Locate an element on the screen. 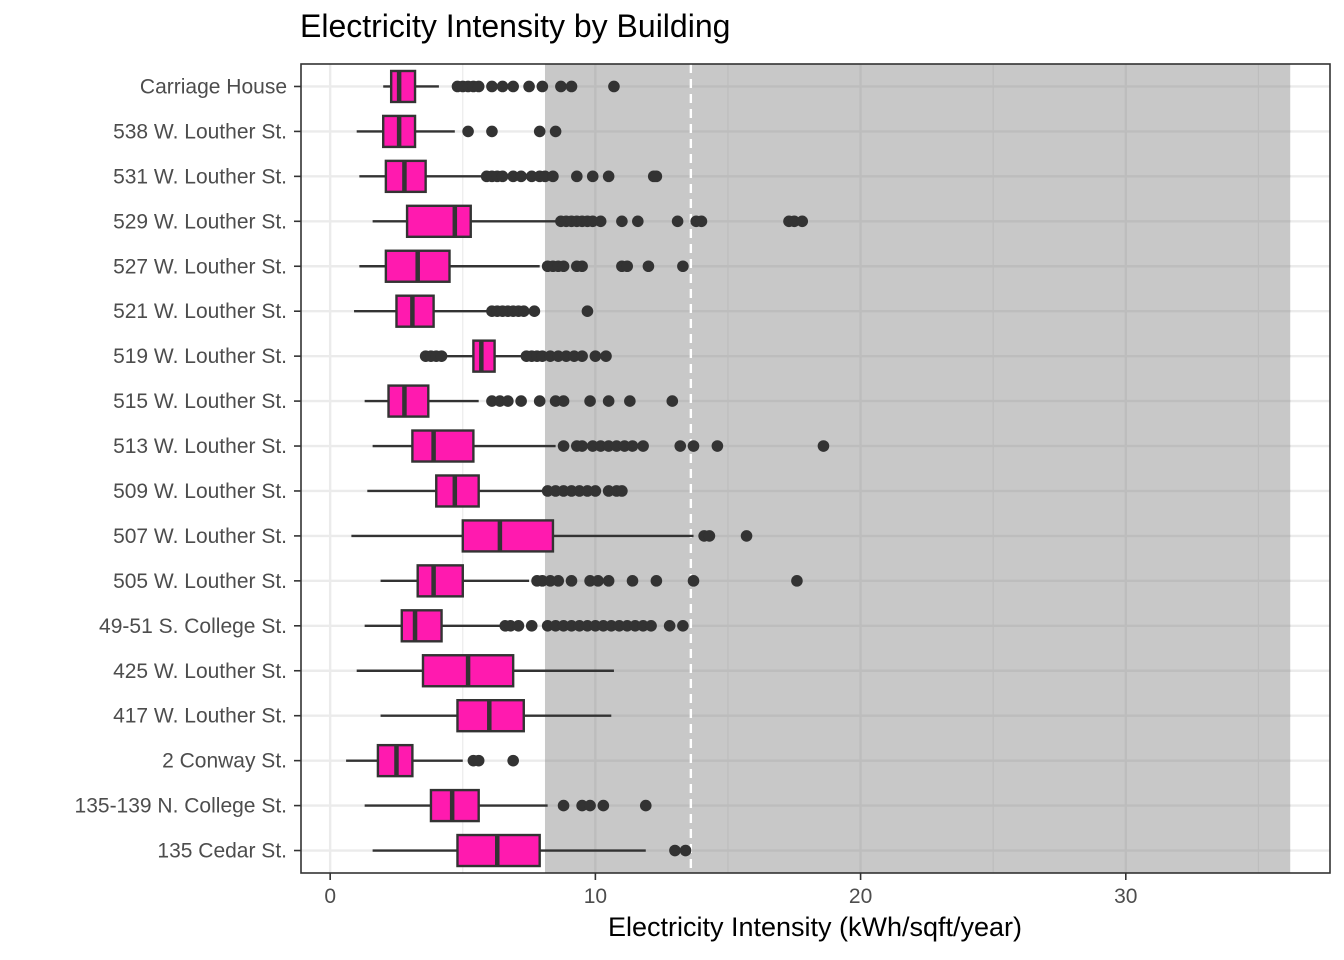  y-tick-label: 135 Cedar St. is located at coordinates (222, 851).